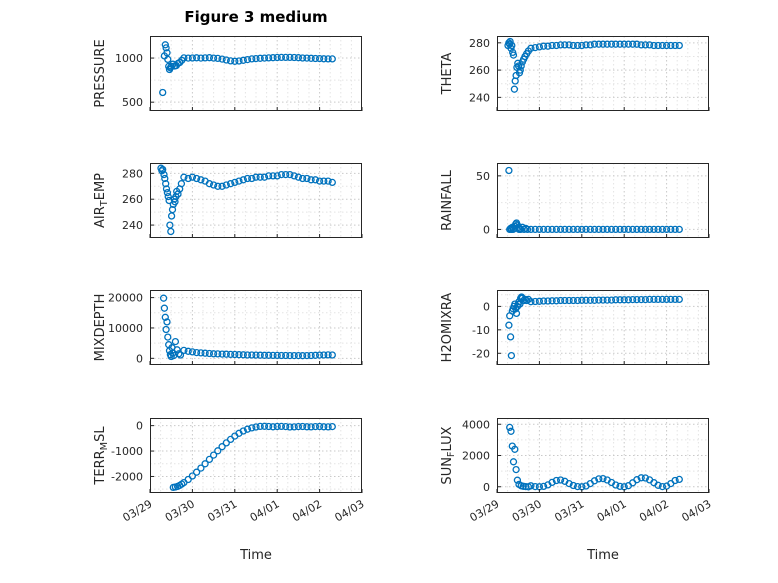 The image size is (778, 583). What do you see at coordinates (447, 74) in the screenshot?
I see `y-axis-label: THETA` at bounding box center [447, 74].